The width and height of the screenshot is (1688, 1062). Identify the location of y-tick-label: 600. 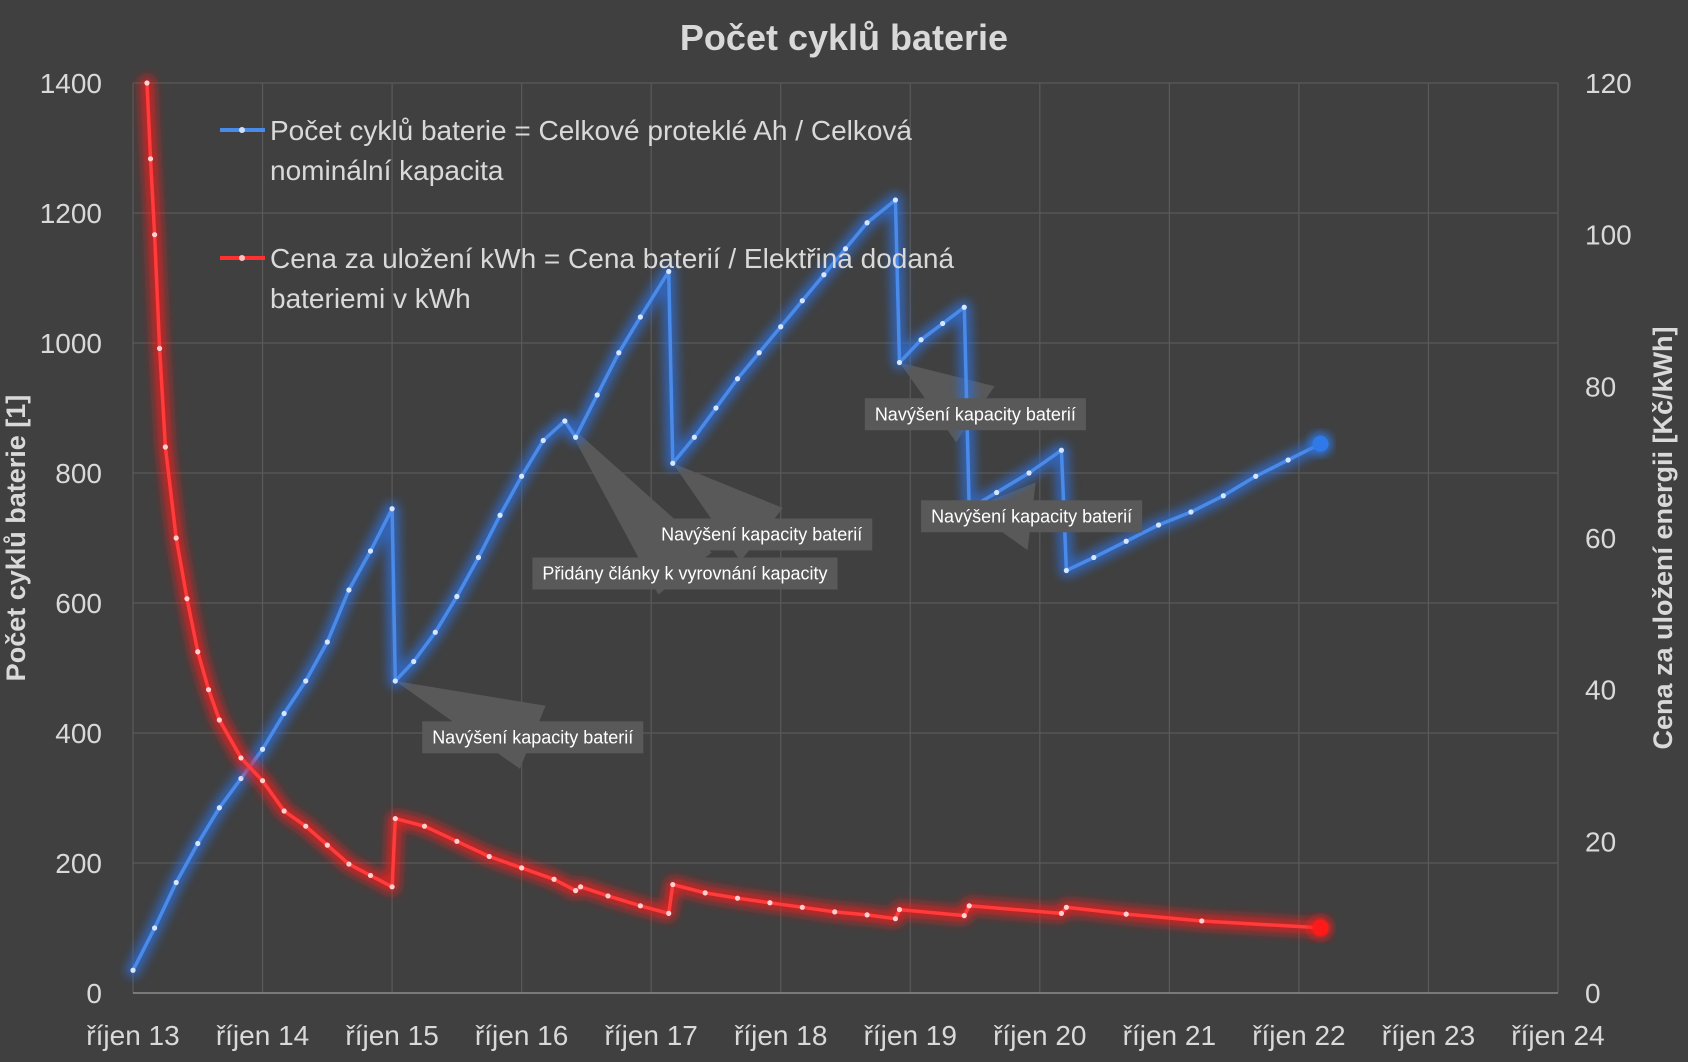
(78, 603).